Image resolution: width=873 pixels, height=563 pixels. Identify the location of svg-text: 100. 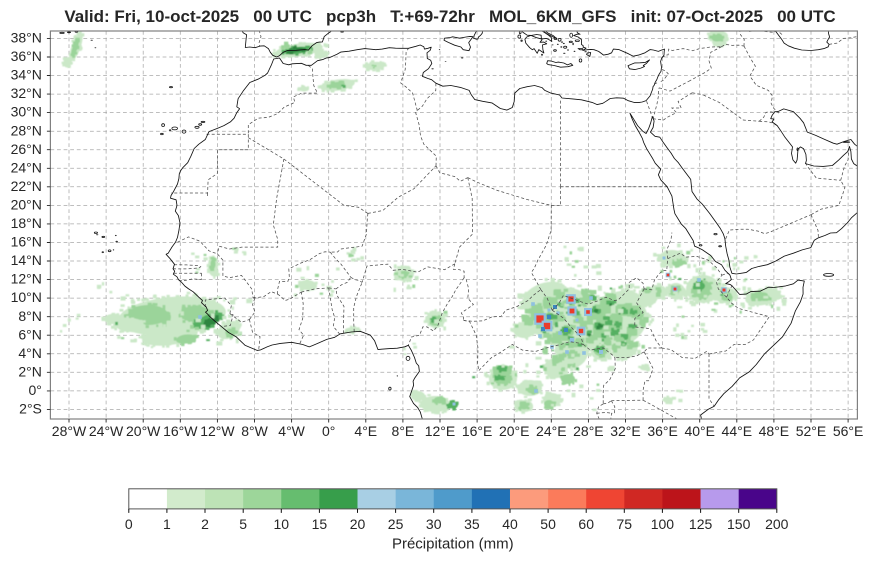
(663, 524).